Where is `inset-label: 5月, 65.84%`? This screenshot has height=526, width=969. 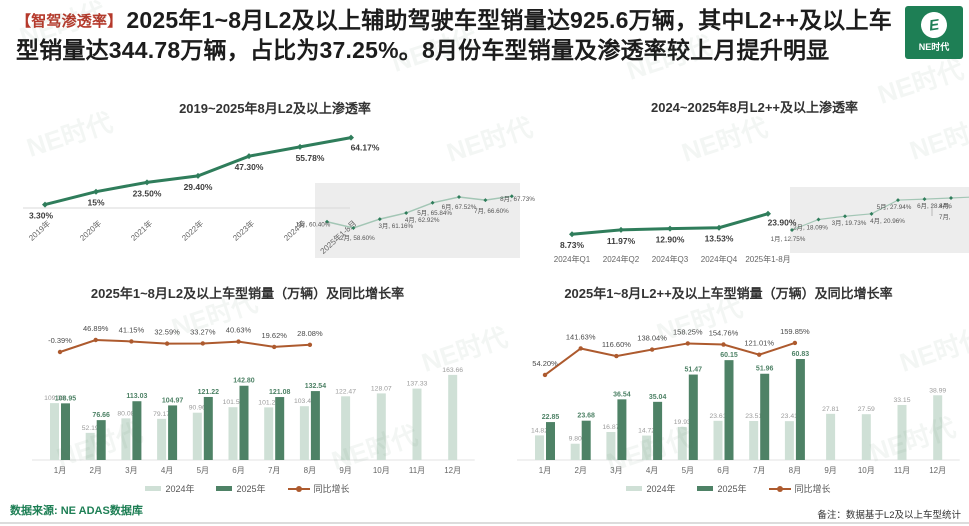
inset-label: 5月, 65.84% is located at coordinates (434, 213).